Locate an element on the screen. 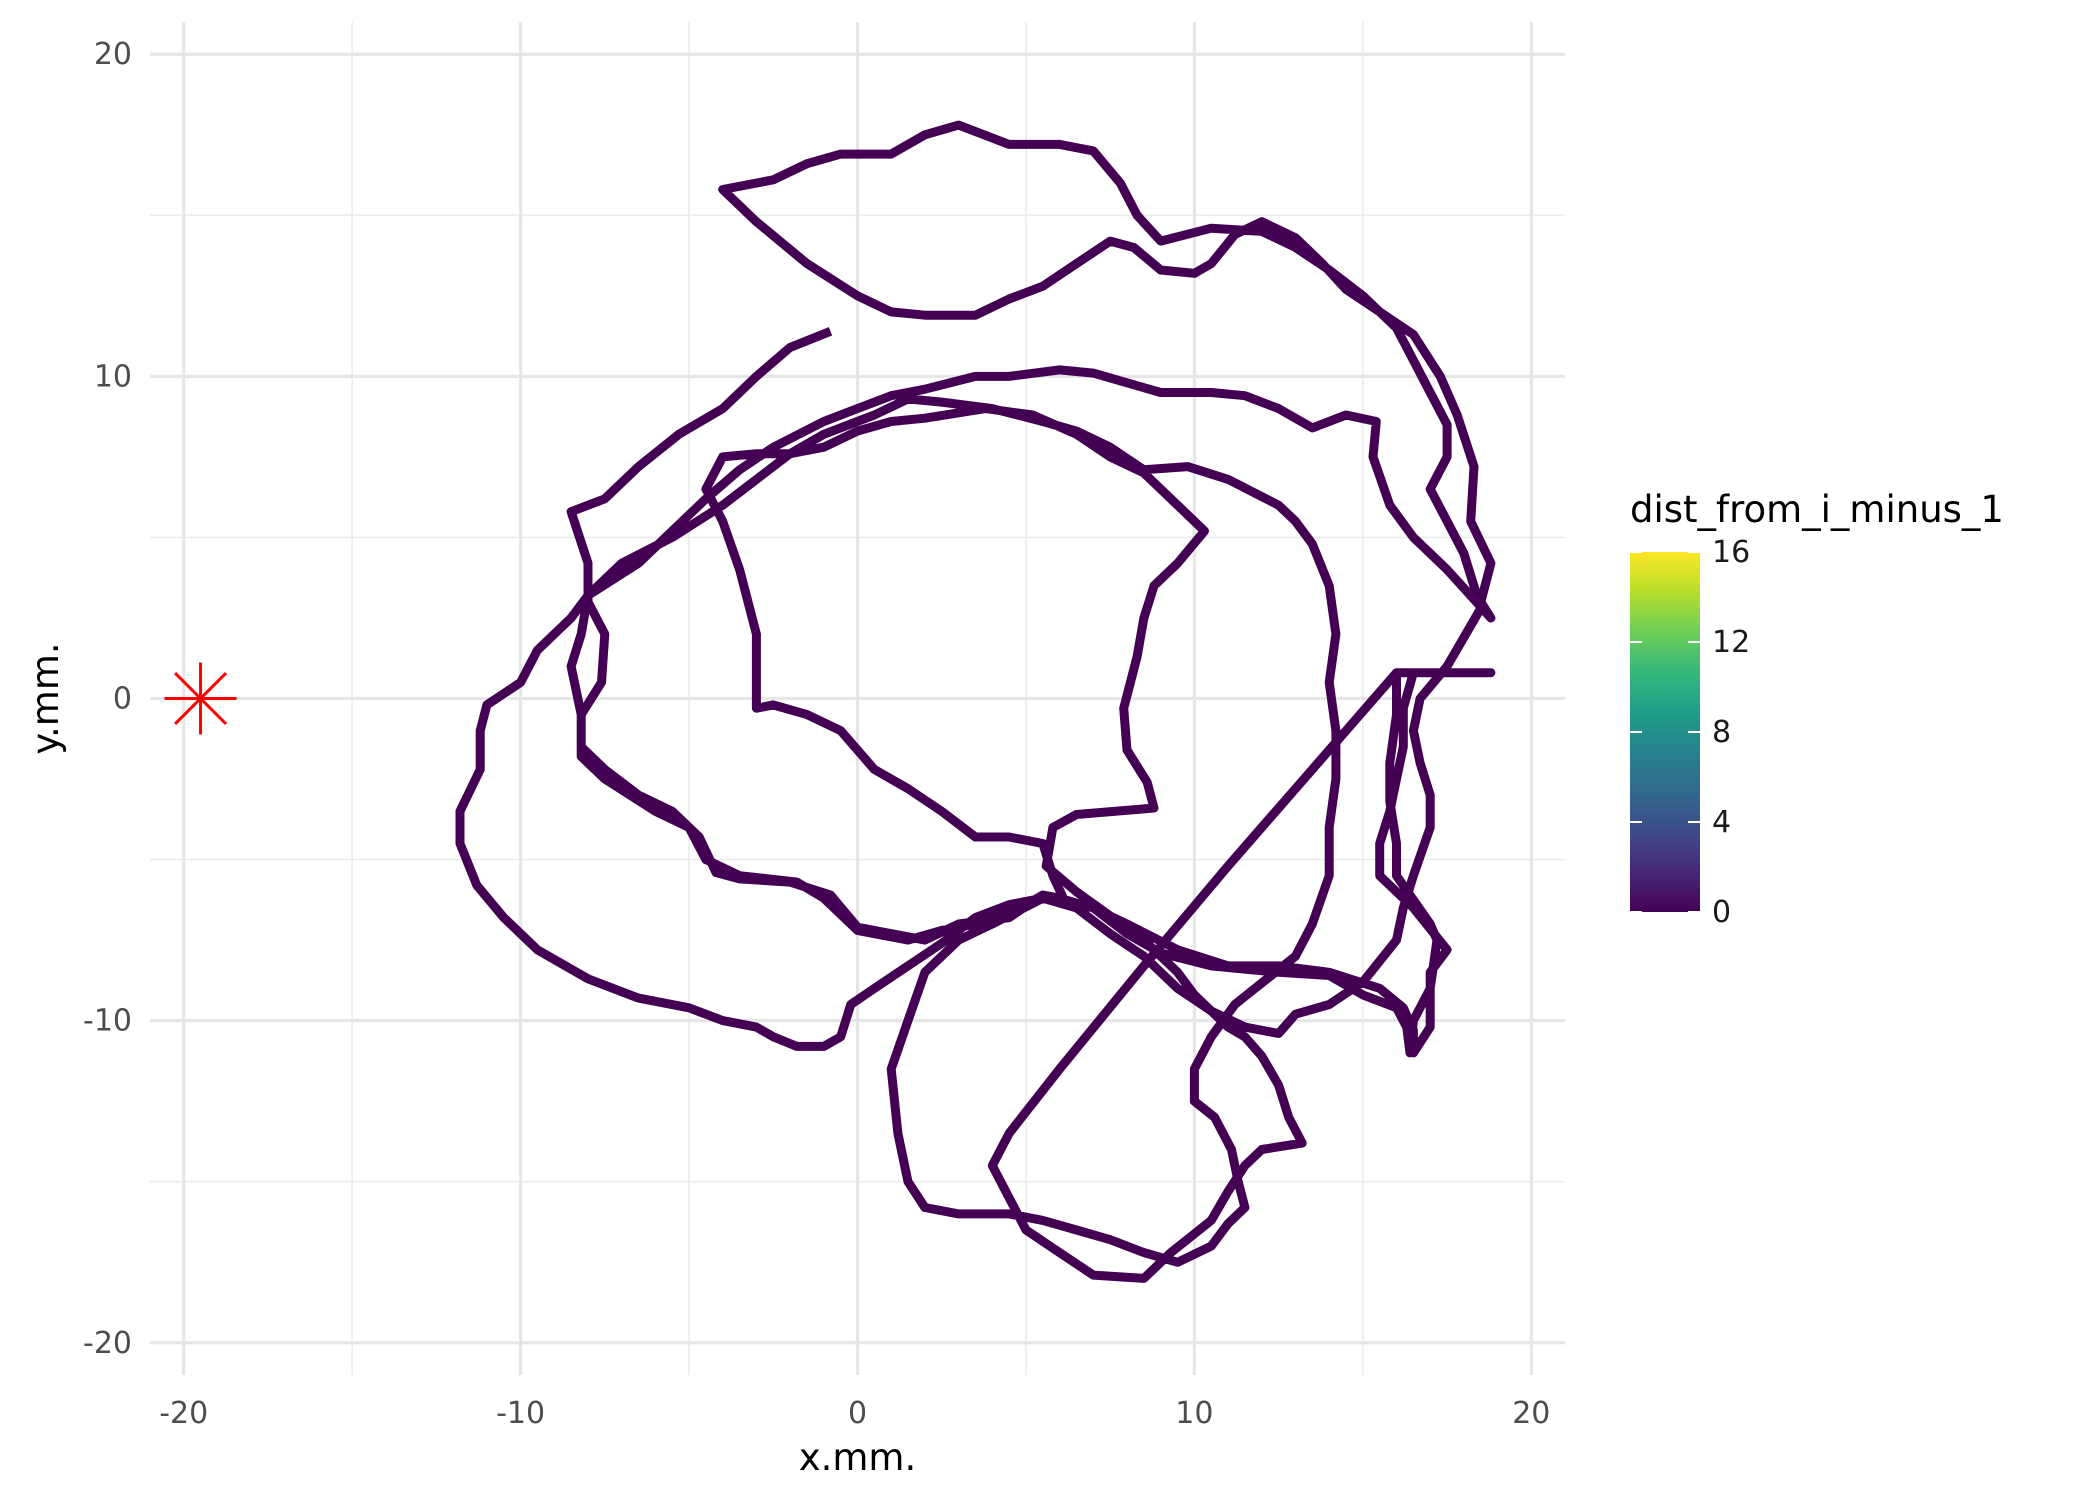 This screenshot has width=2100, height=1500. y-axis-title: y.mm. is located at coordinates (45, 698).